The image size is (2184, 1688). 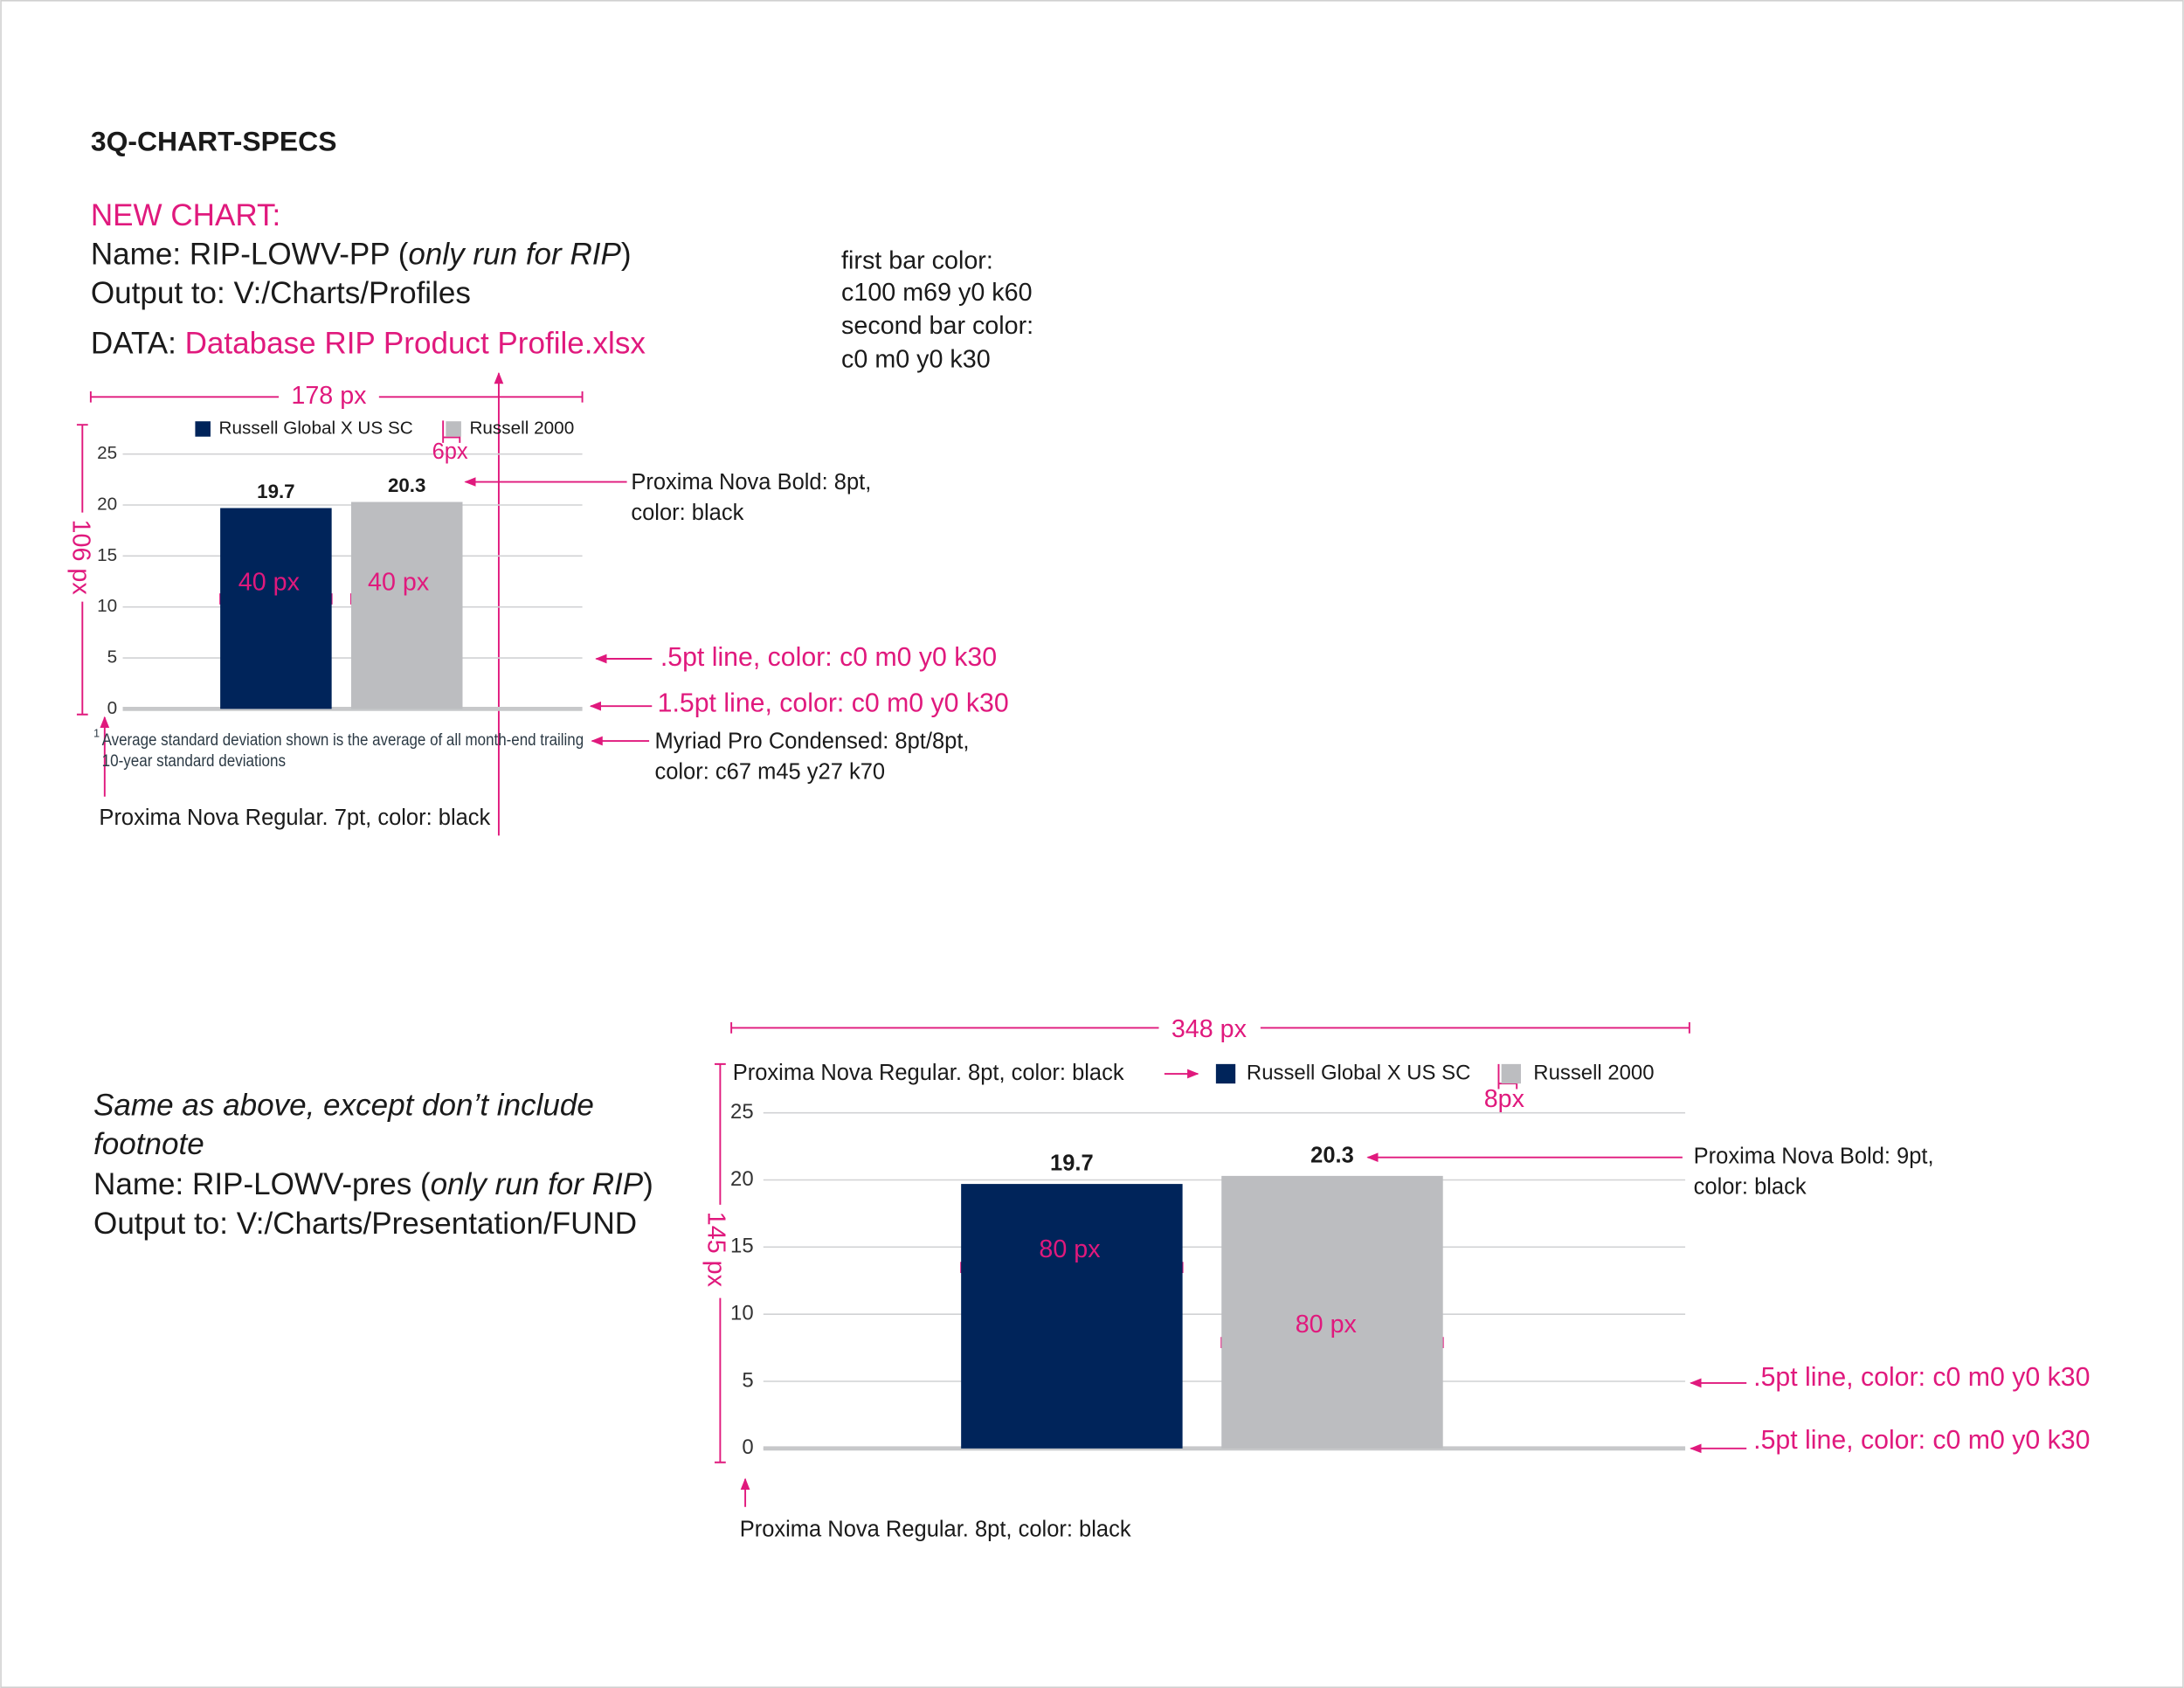 What do you see at coordinates (811, 741) in the screenshot?
I see `annotation: Myriad Pro Condensed: 8pt/8pt,` at bounding box center [811, 741].